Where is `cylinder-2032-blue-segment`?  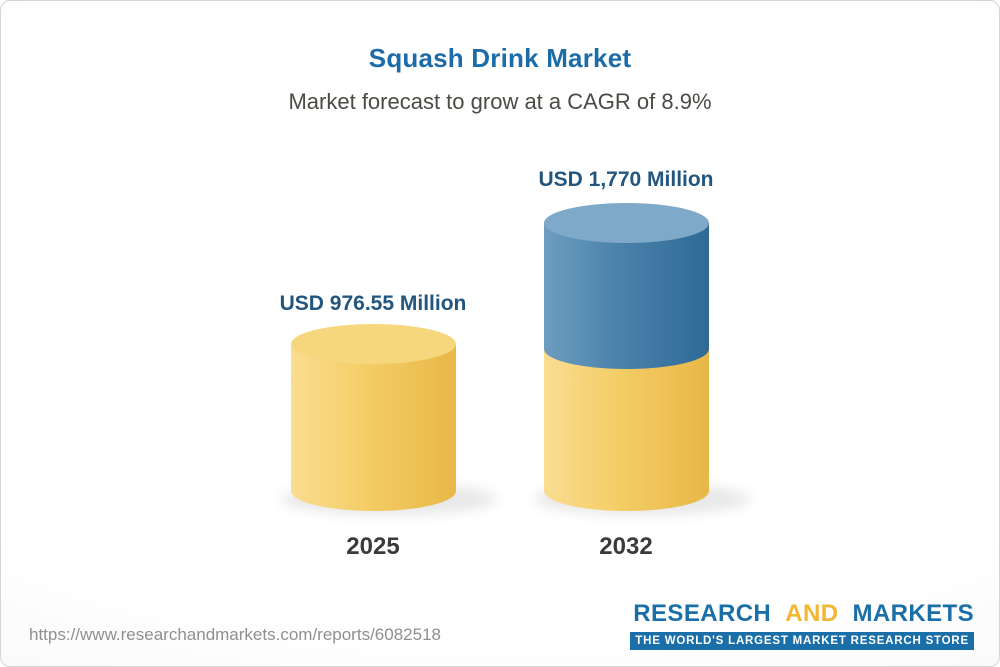
cylinder-2032-blue-segment is located at coordinates (626, 296).